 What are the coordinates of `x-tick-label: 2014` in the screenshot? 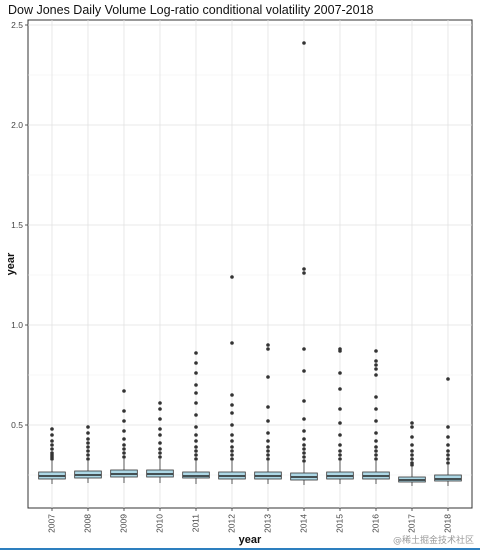 It's located at (303, 523).